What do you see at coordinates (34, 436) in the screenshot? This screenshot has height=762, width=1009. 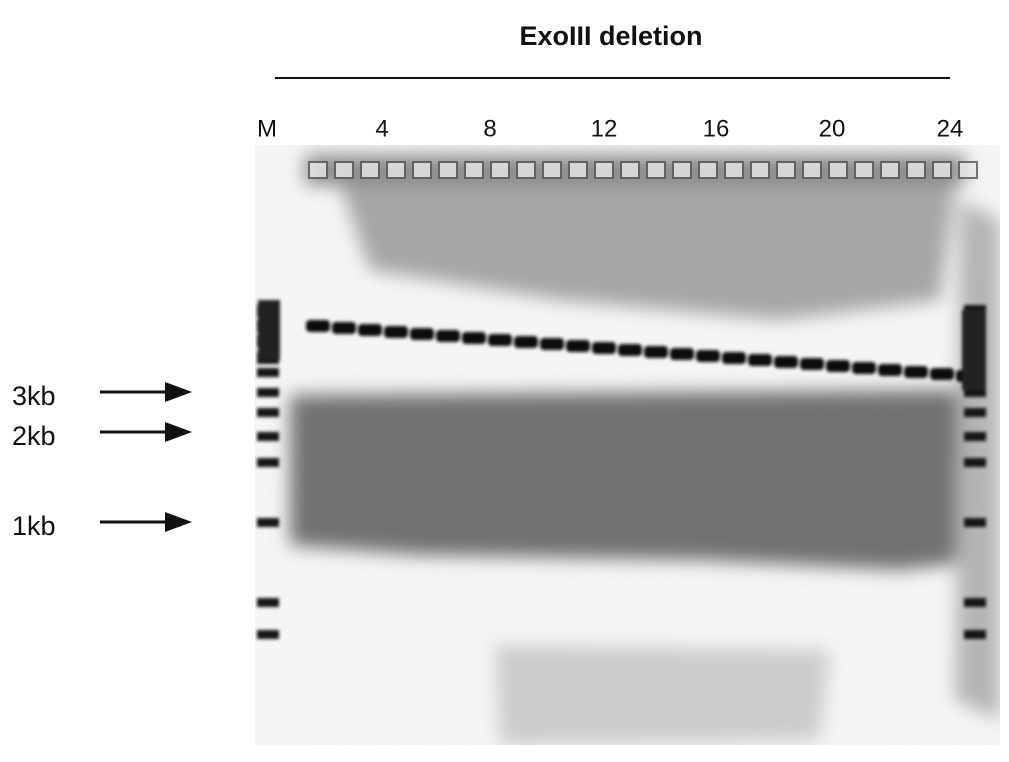 I see `size-label: 2kb` at bounding box center [34, 436].